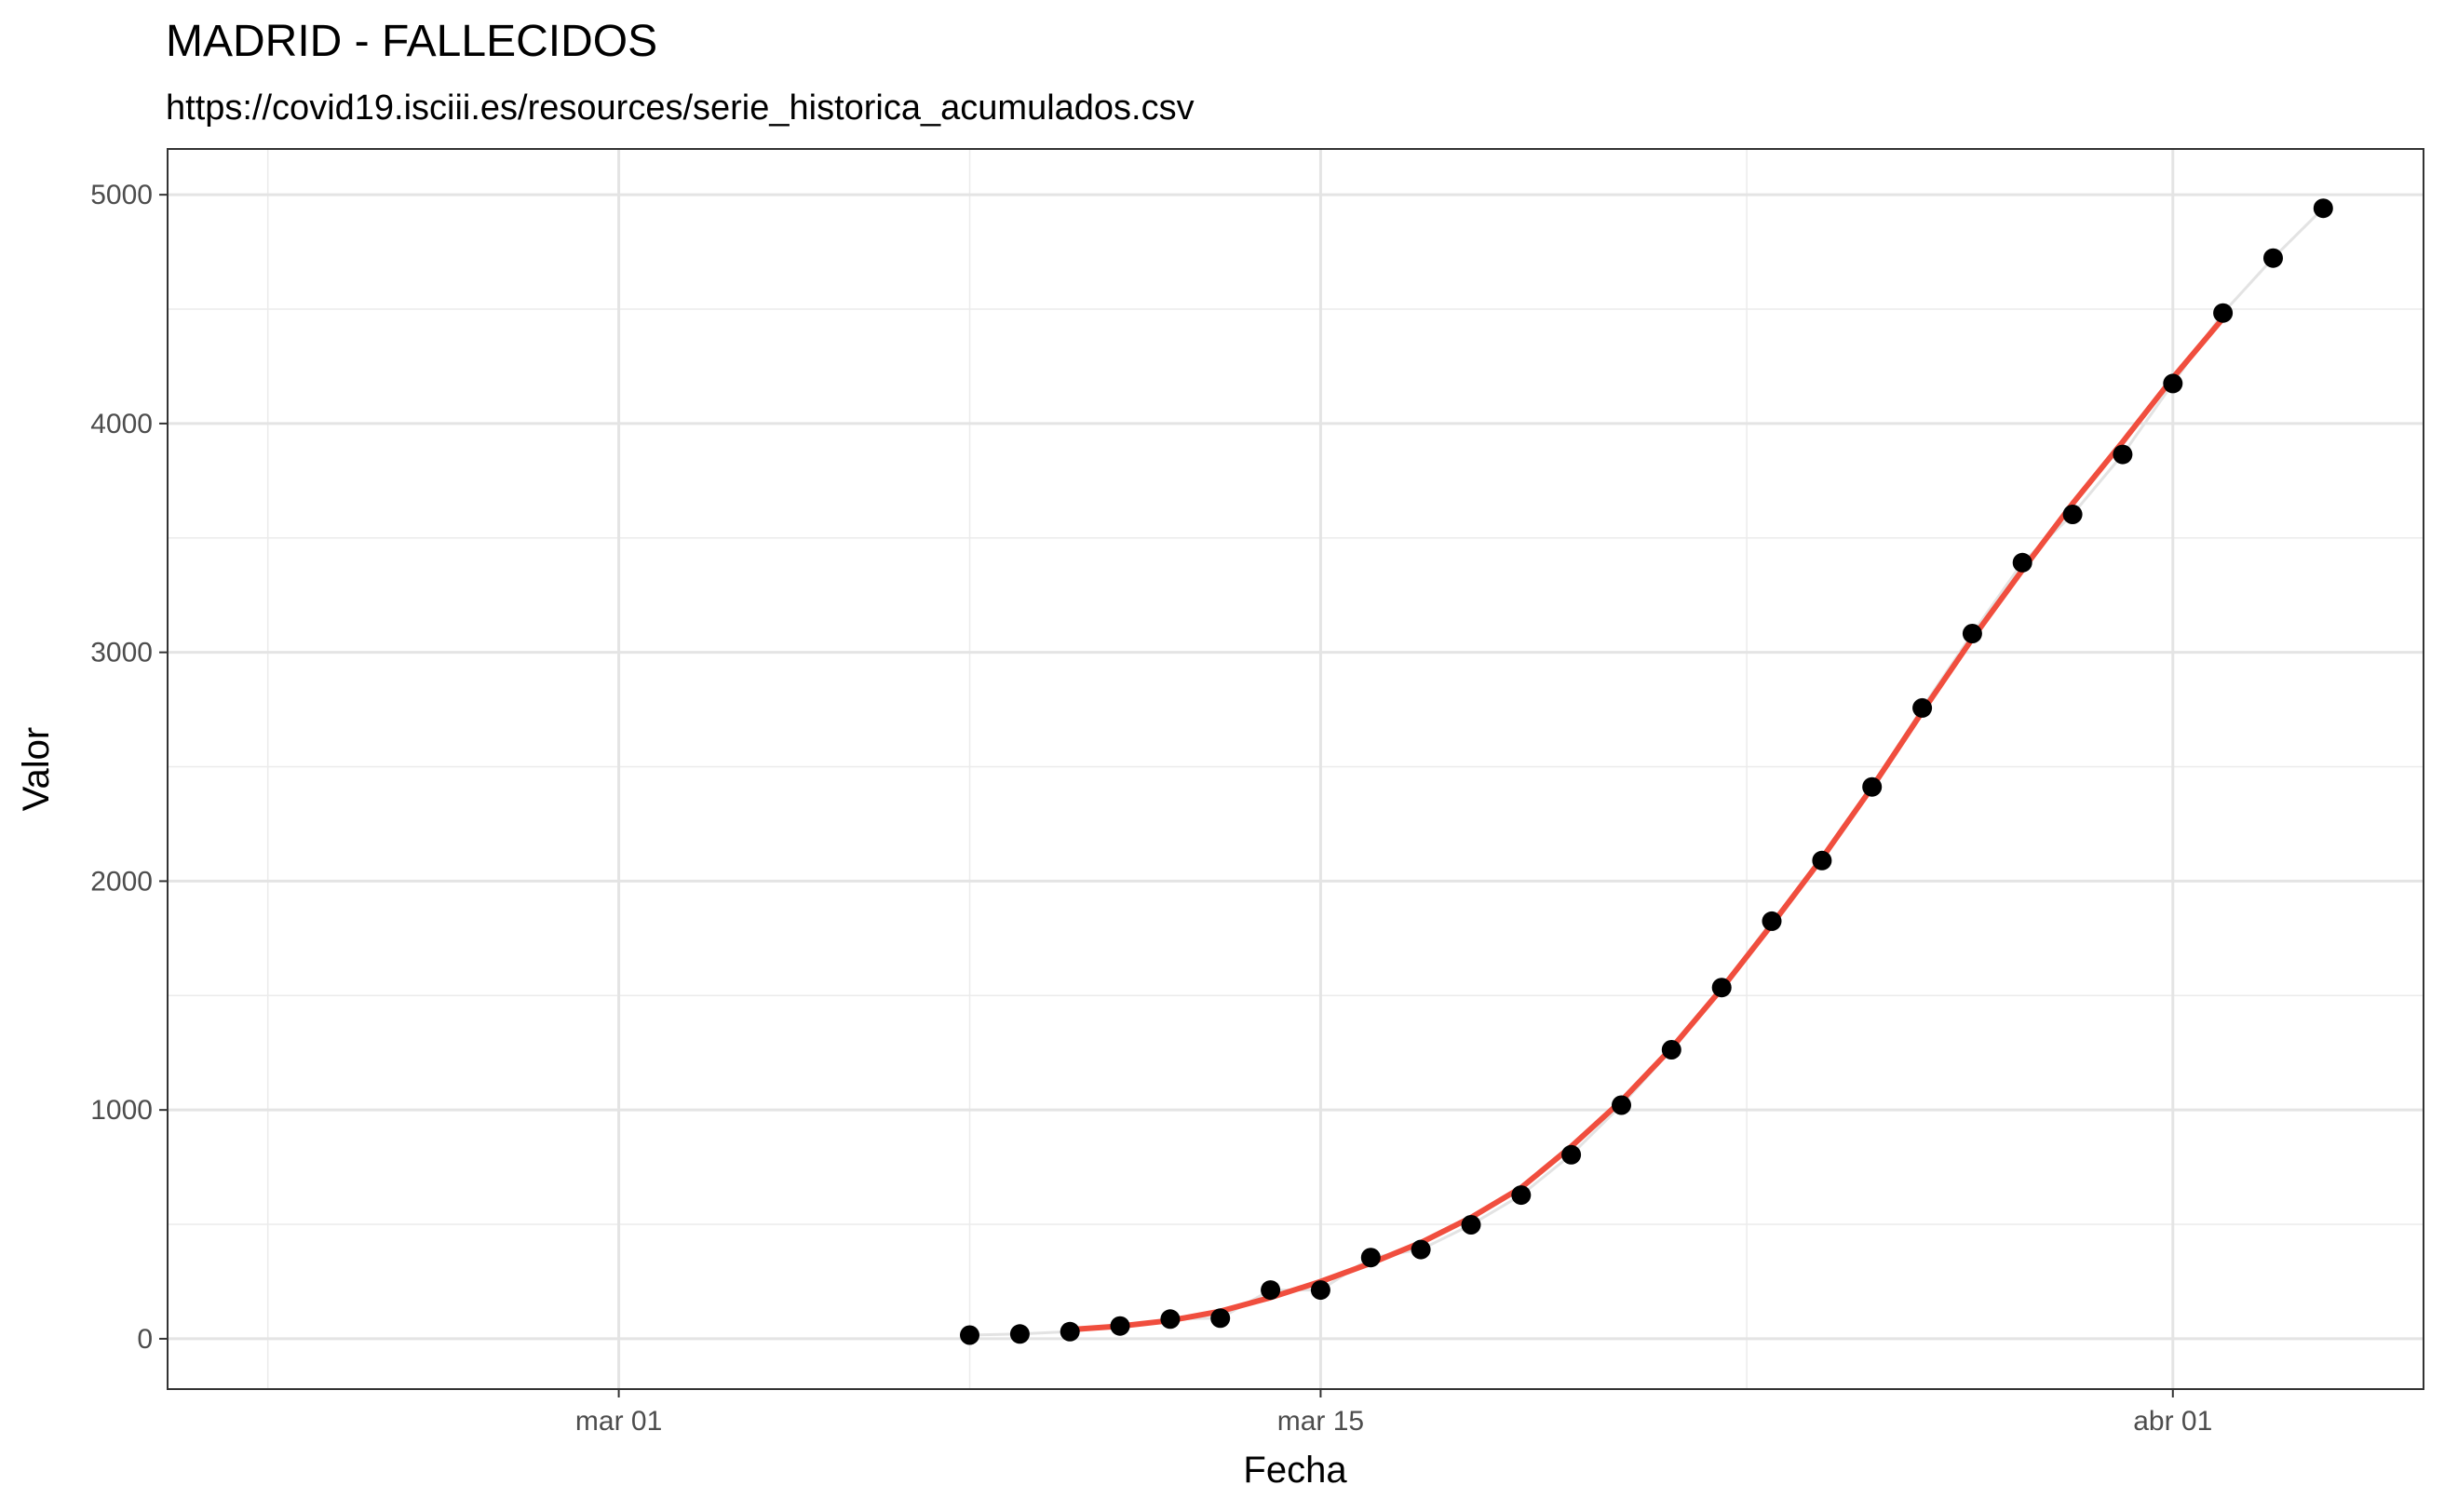 The image size is (2444, 1512). What do you see at coordinates (121, 653) in the screenshot?
I see `y-tick-label: 3000` at bounding box center [121, 653].